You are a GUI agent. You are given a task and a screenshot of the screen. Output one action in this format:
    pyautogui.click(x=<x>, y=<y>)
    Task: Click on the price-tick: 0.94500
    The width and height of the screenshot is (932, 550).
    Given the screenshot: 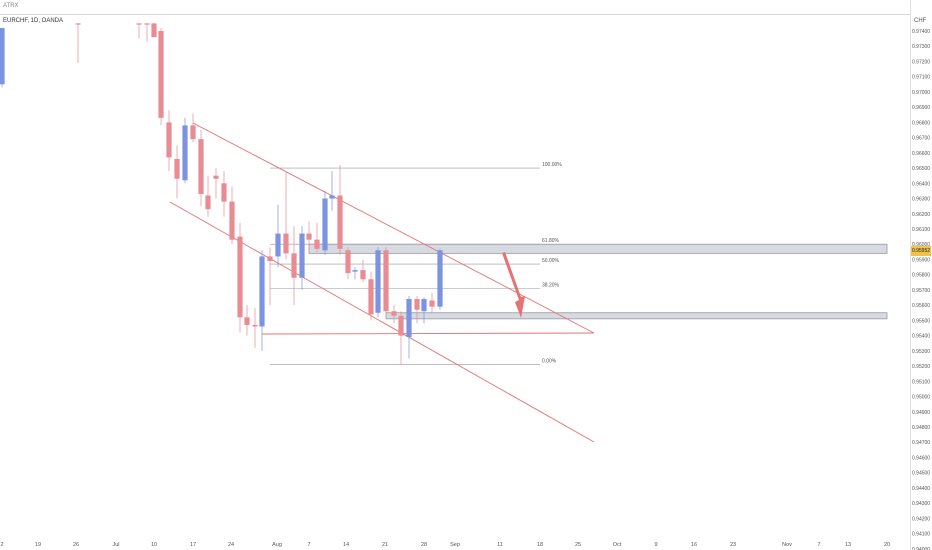 What is the action you would take?
    pyautogui.click(x=921, y=474)
    